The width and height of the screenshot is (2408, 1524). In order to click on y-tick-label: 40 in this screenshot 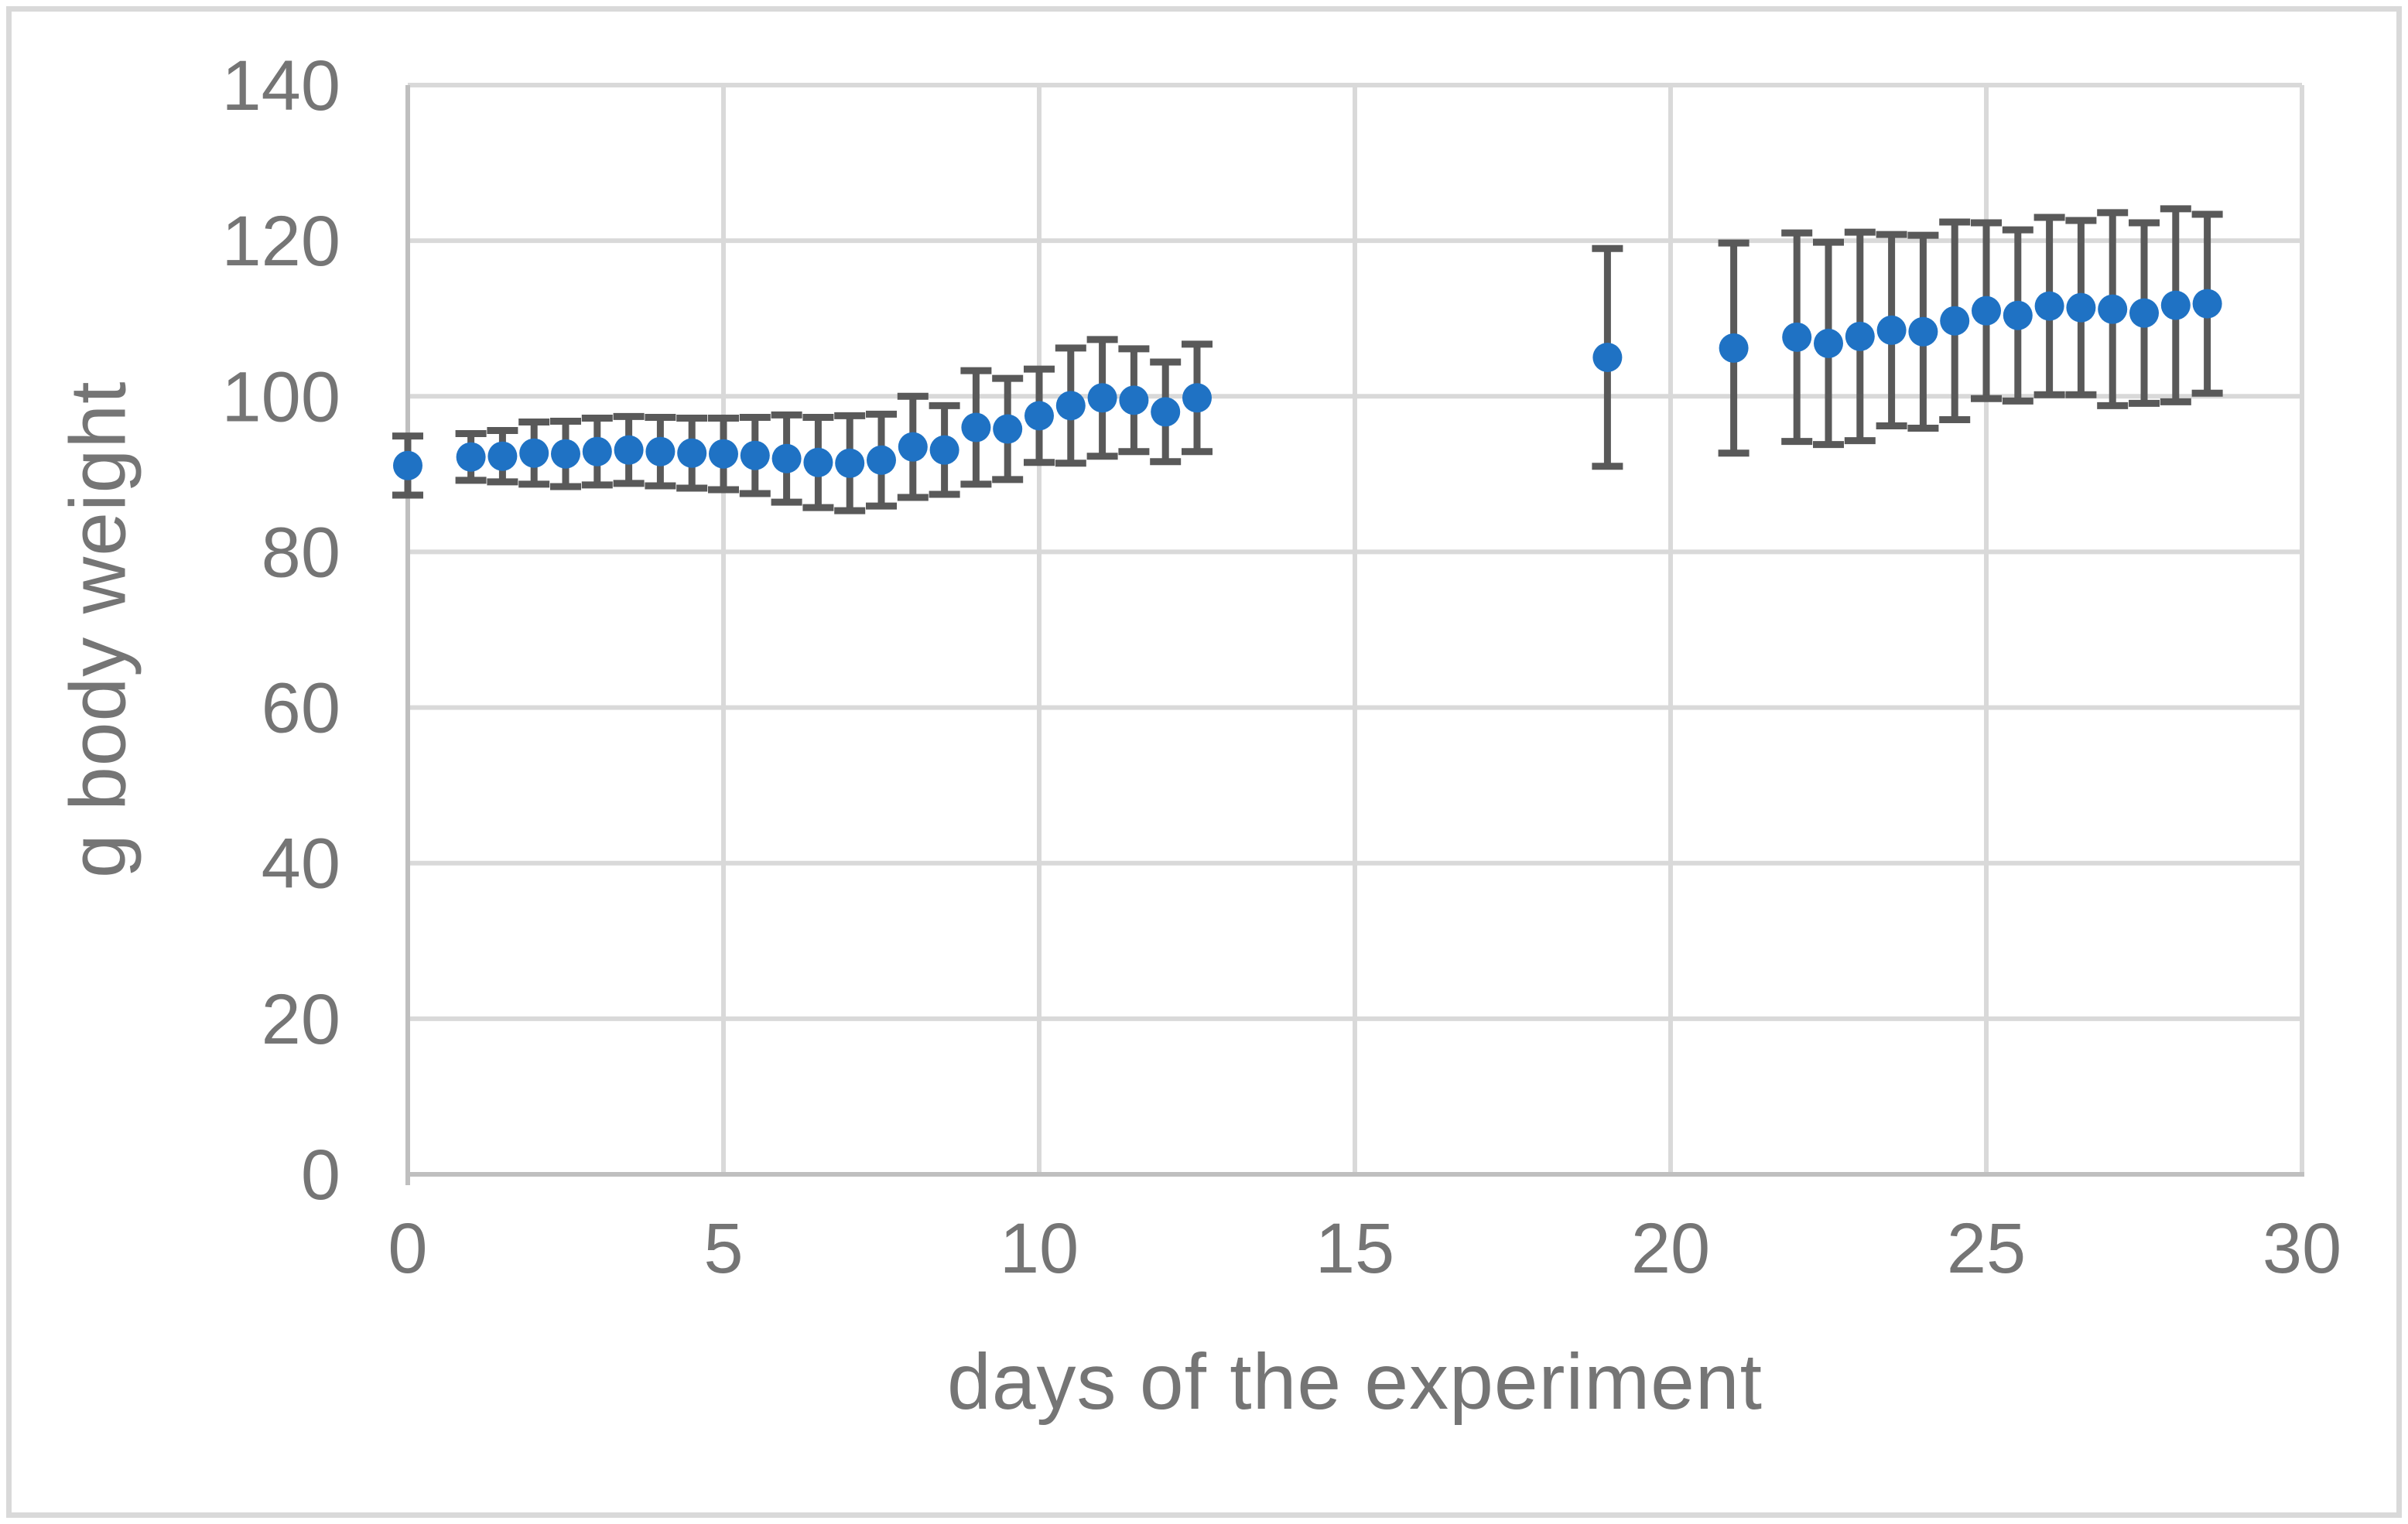, I will do `click(301, 865)`.